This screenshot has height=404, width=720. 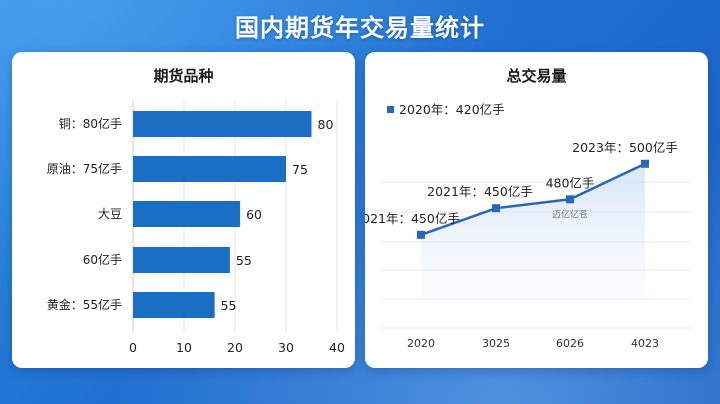 What do you see at coordinates (570, 343) in the screenshot?
I see `x-axis-label: 6026` at bounding box center [570, 343].